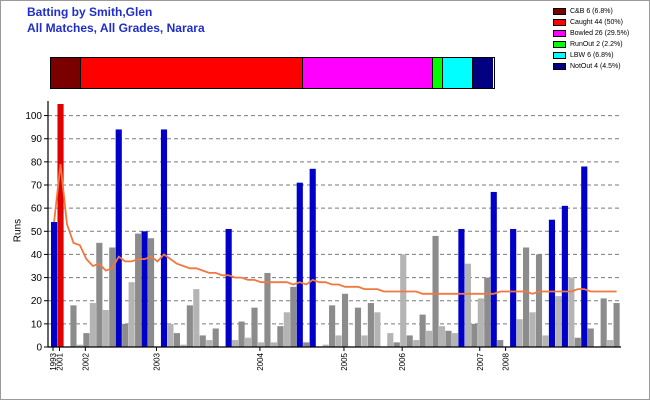 The image size is (650, 400). I want to click on y-tick-label: 20, so click(37, 301).